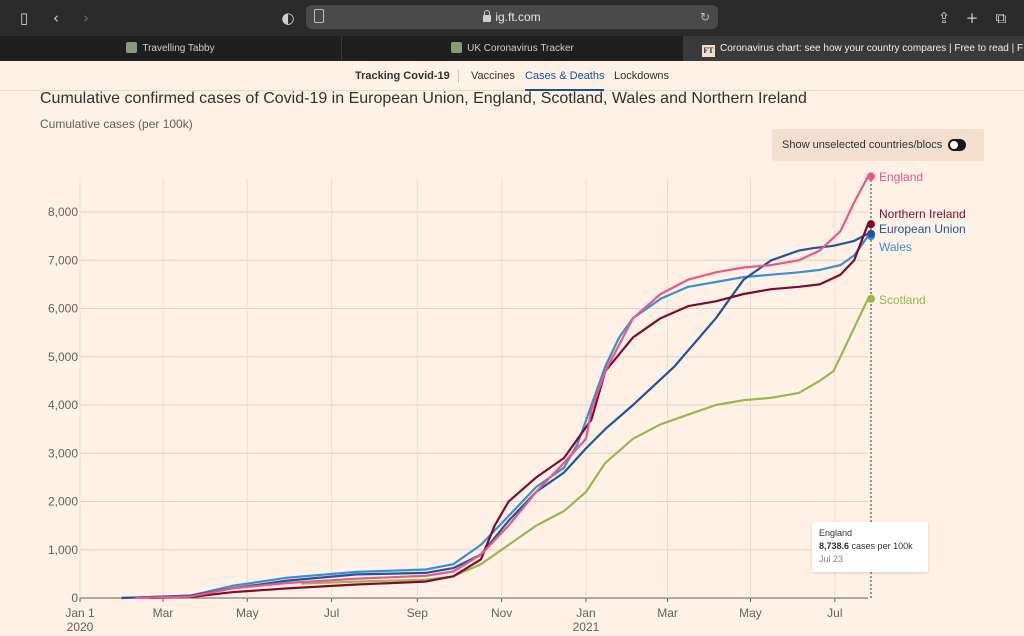 The image size is (1024, 636). Describe the element at coordinates (487, 16) in the screenshot. I see `lock-icon` at that location.